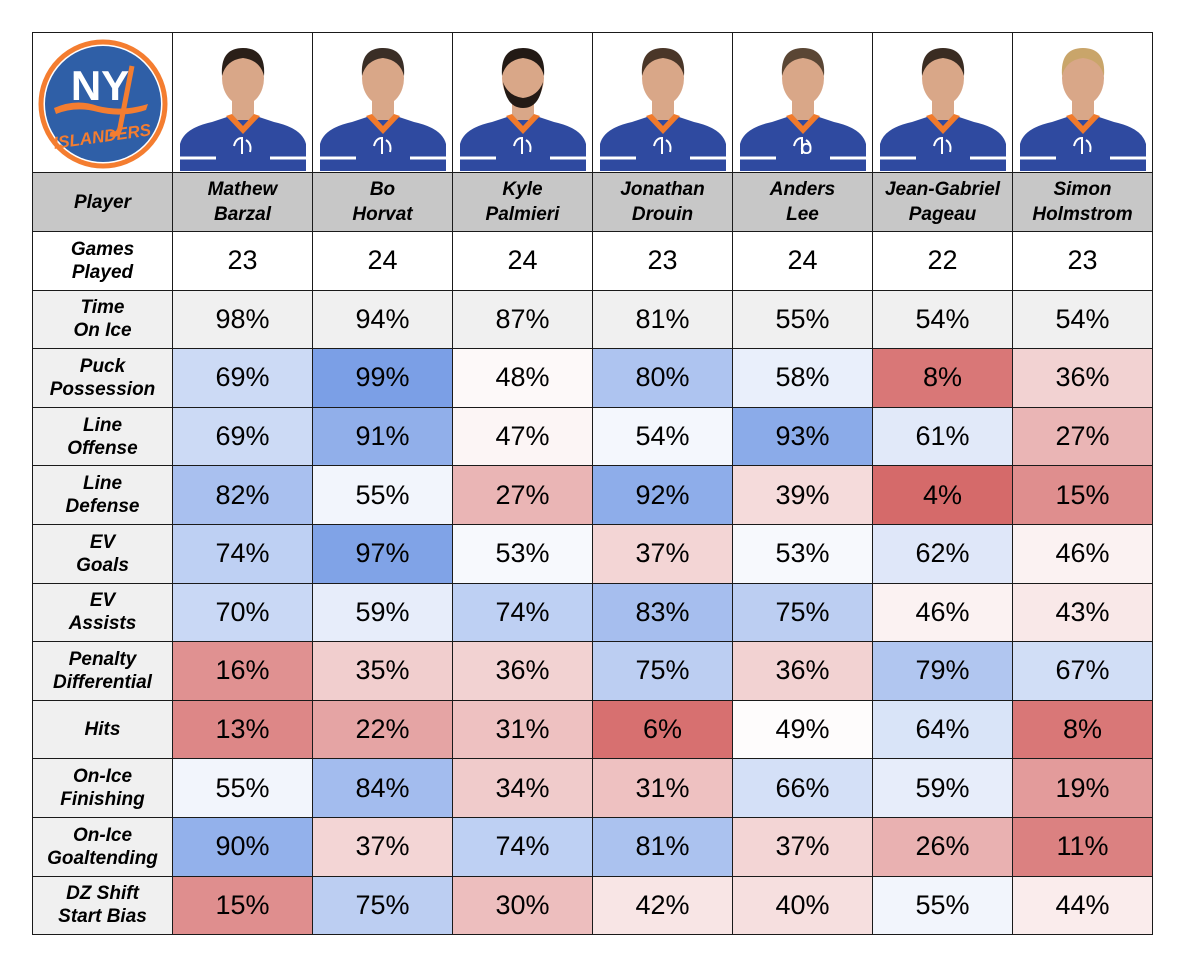  I want to click on stat-value: 75%, so click(802, 611).